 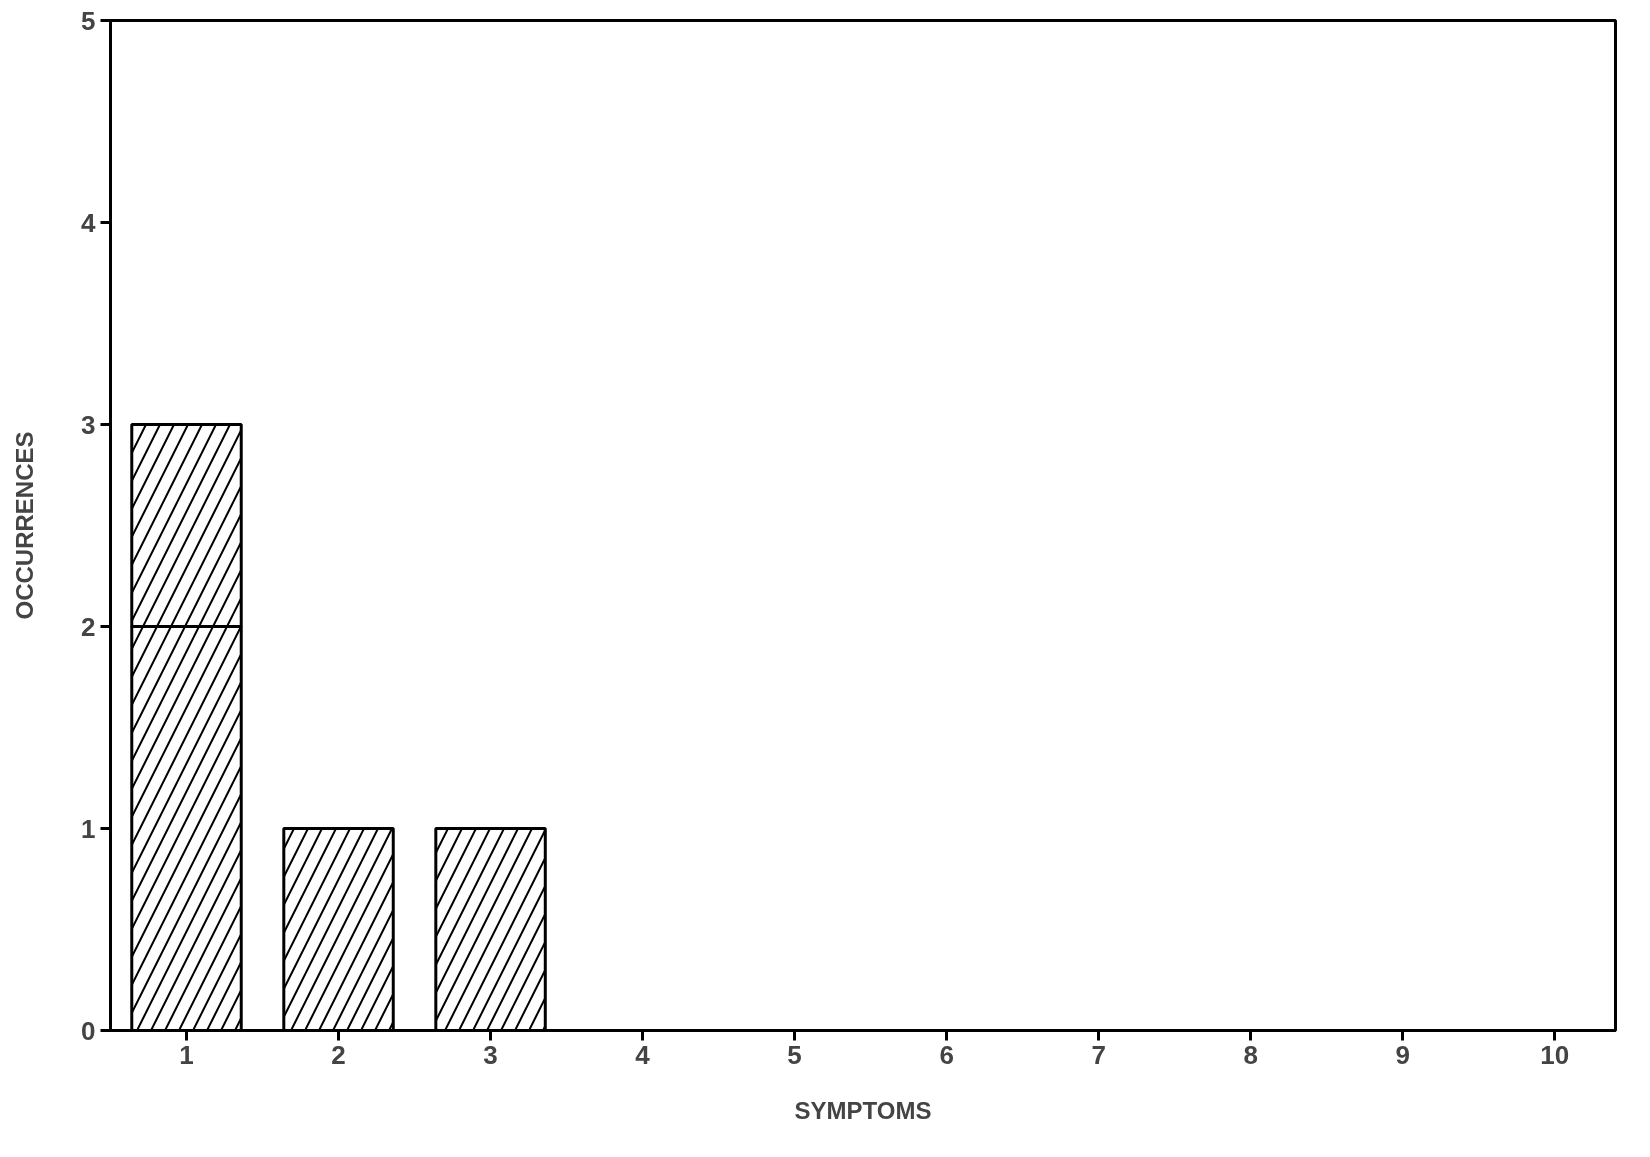 What do you see at coordinates (88, 20) in the screenshot?
I see `y-tick-label: 5` at bounding box center [88, 20].